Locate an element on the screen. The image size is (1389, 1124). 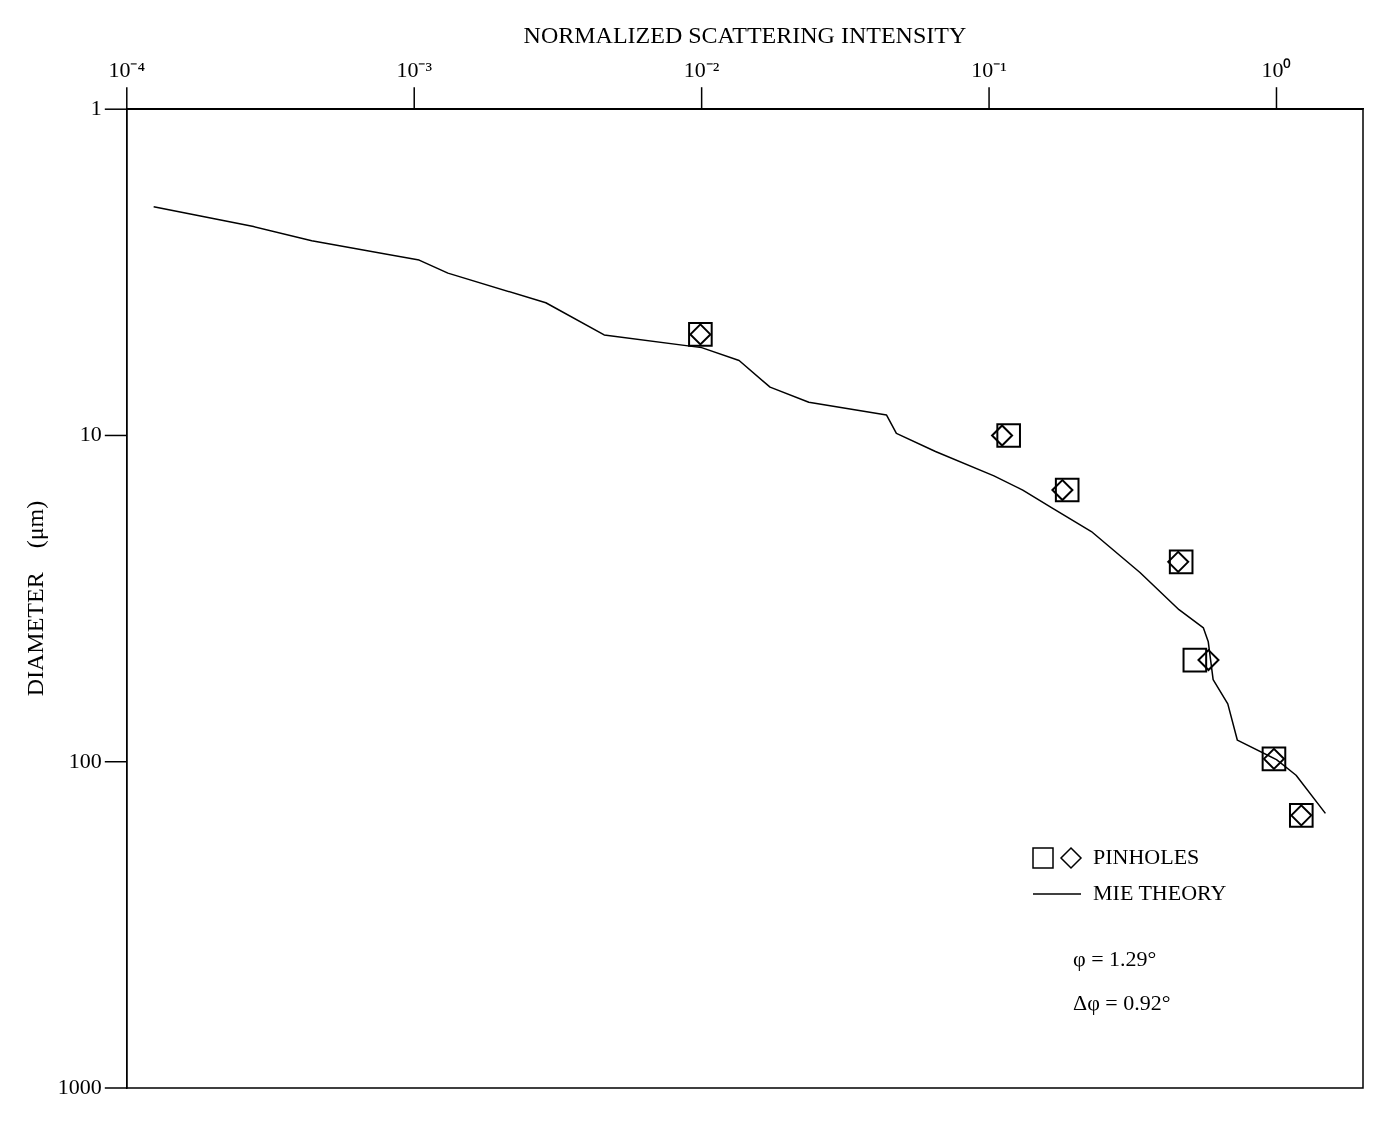
annotation: φ = 1.29° is located at coordinates (1115, 958).